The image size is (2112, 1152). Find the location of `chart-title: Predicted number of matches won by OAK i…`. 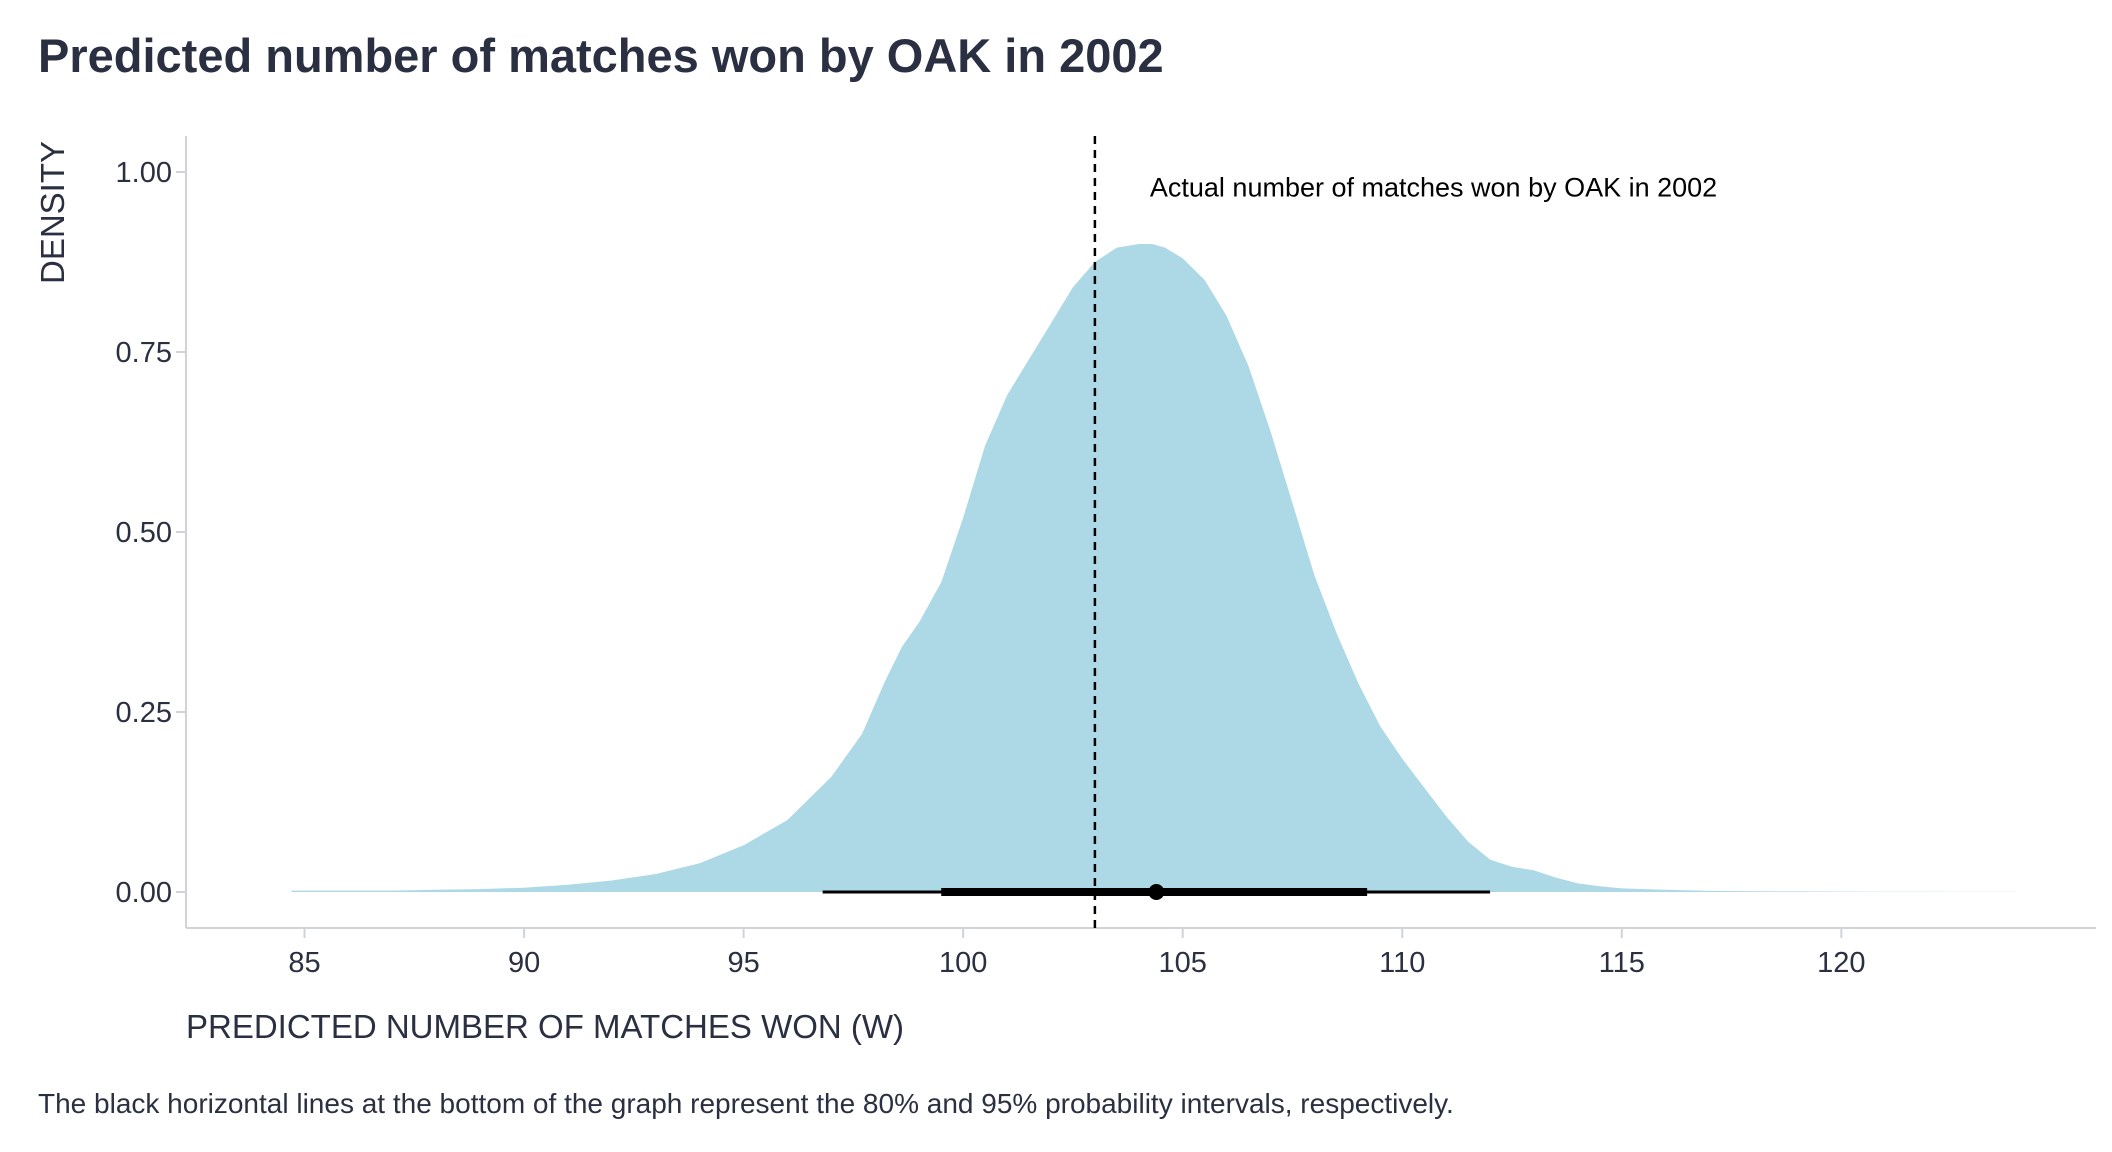

chart-title: Predicted number of matches won by OAK i… is located at coordinates (601, 55).